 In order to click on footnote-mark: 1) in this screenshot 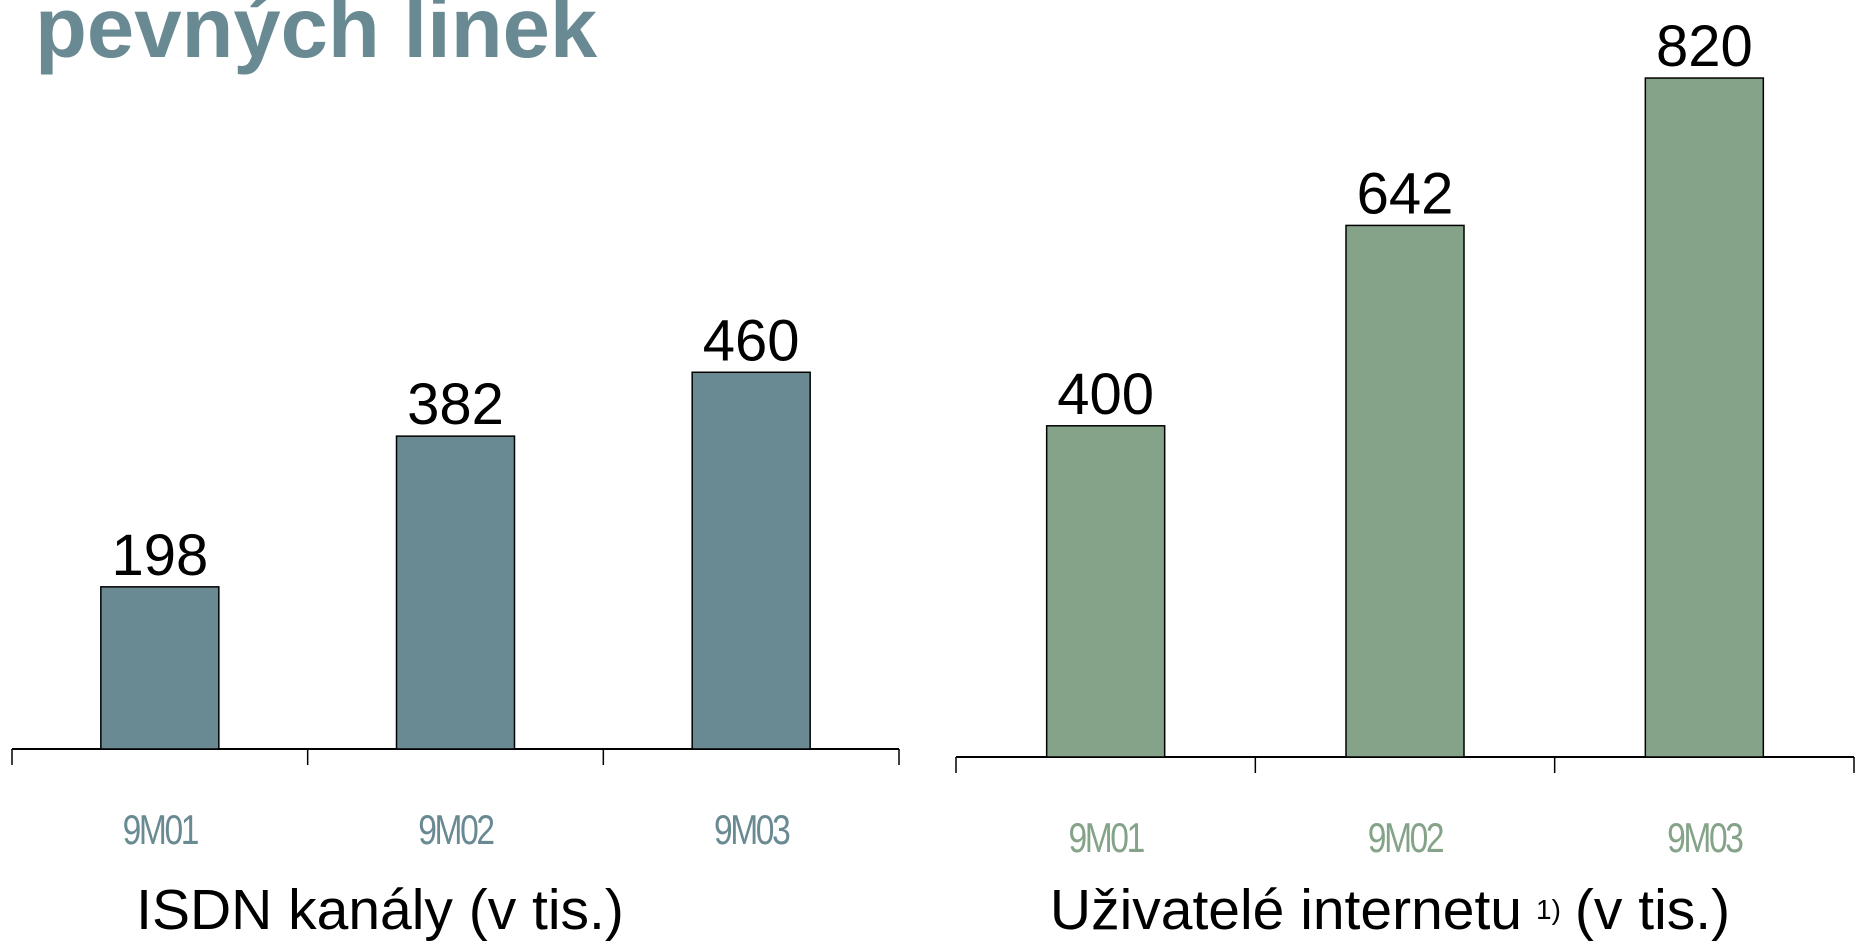, I will do `click(1548, 909)`.